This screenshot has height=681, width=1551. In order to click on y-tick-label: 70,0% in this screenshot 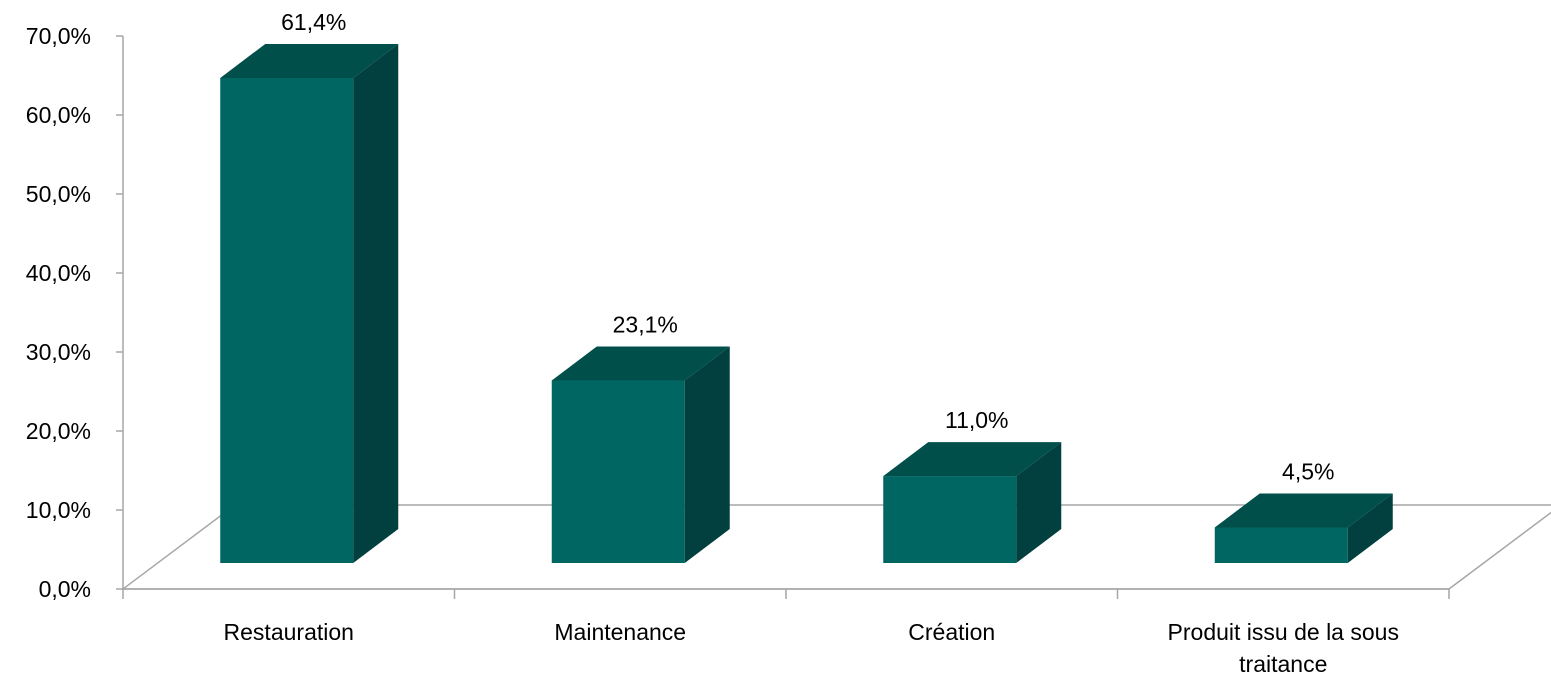, I will do `click(58, 36)`.